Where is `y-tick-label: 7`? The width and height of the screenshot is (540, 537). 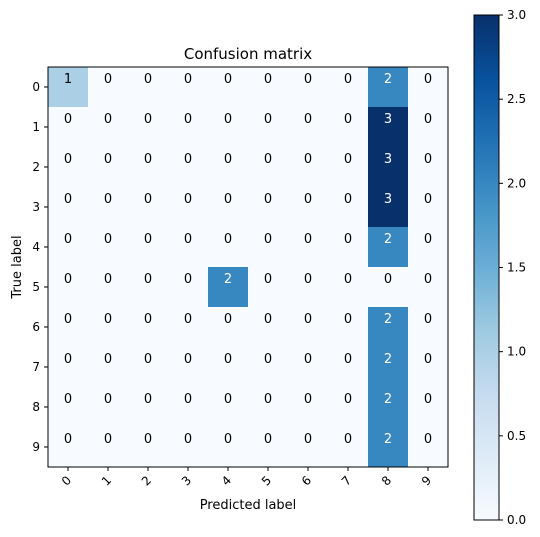 y-tick-label: 7 is located at coordinates (36, 367).